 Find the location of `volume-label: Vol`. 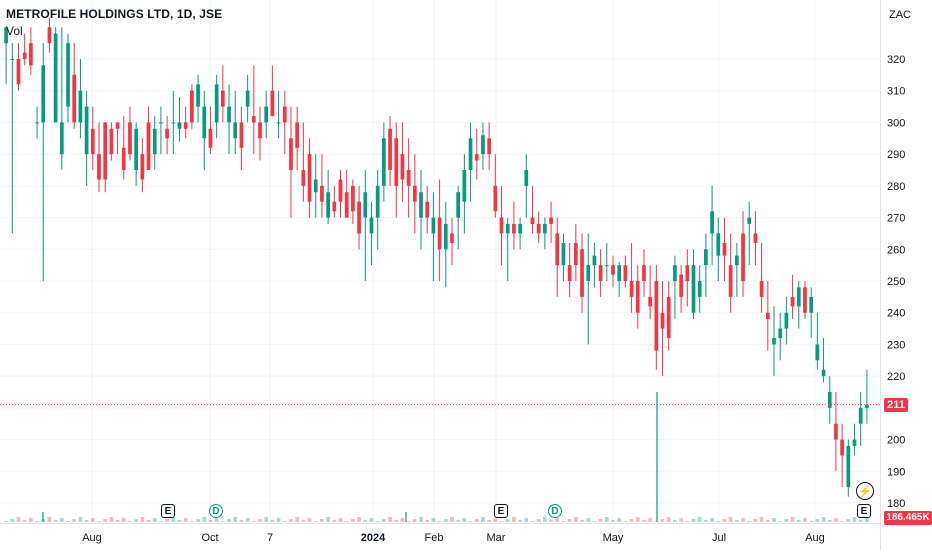

volume-label: Vol is located at coordinates (14, 31).